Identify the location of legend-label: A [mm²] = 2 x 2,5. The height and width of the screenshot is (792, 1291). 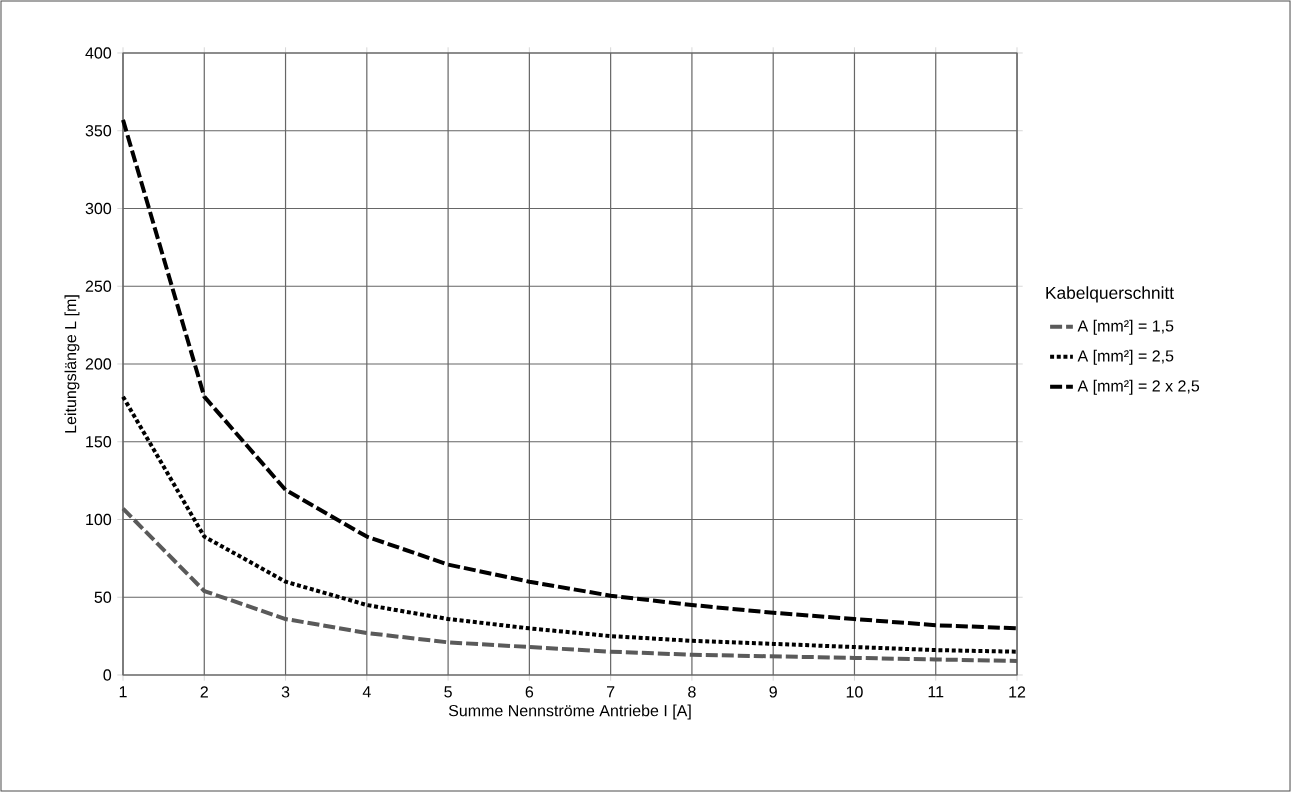
(1138, 387).